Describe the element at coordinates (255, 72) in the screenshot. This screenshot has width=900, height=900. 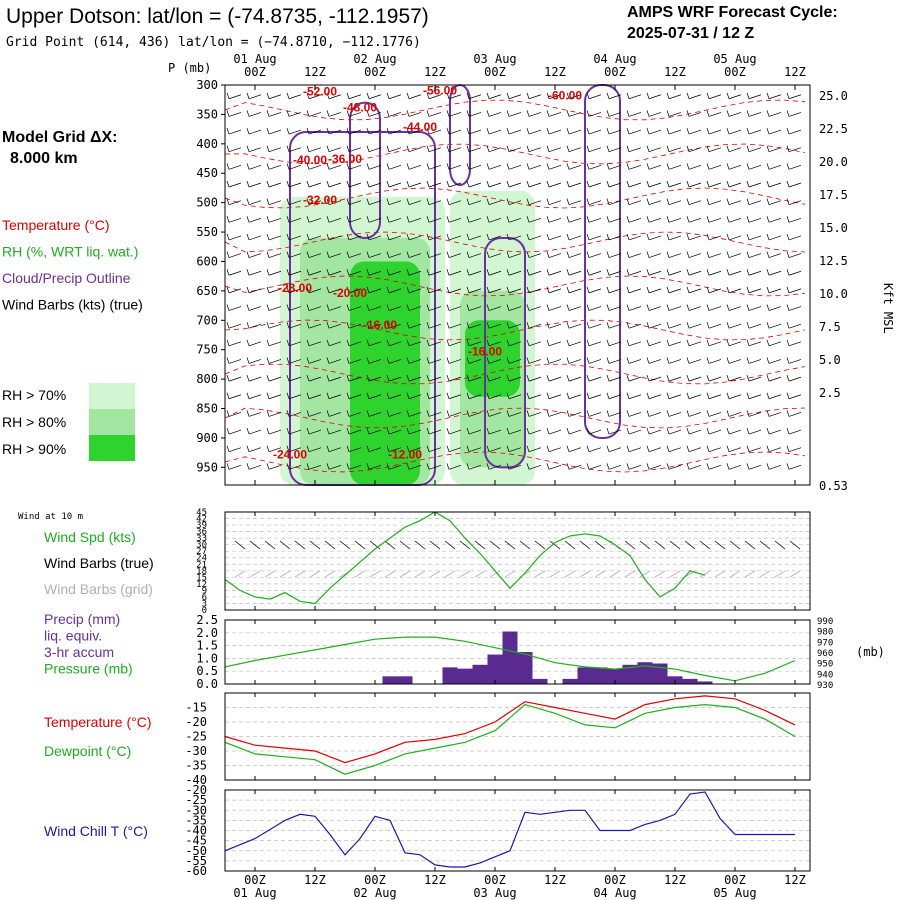
I see `top-hour-label: 00Z` at that location.